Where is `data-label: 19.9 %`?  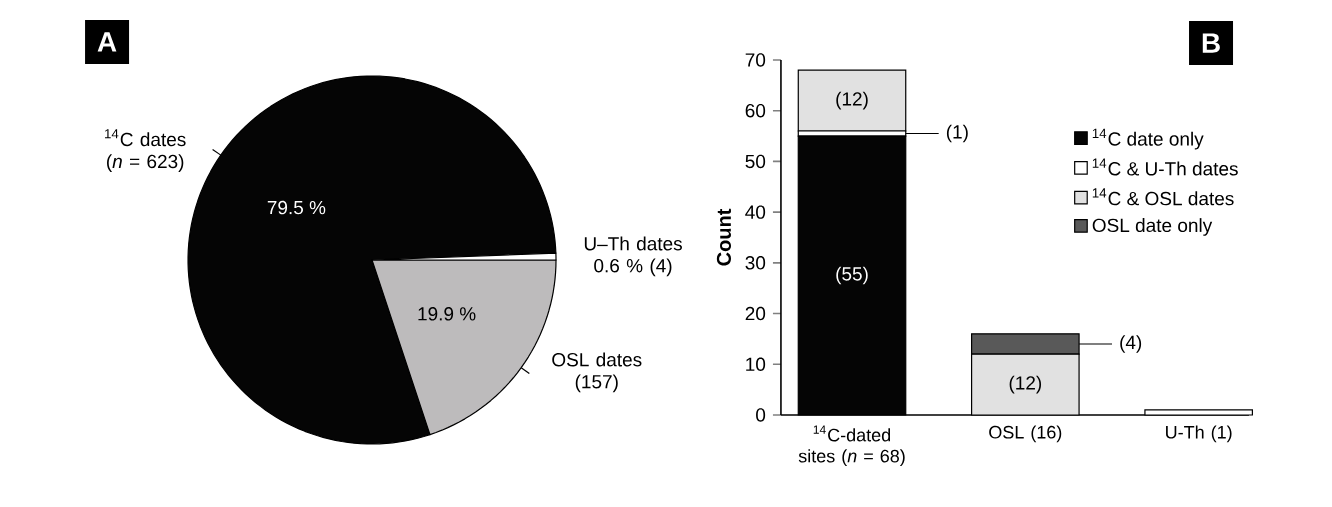
data-label: 19.9 % is located at coordinates (447, 314).